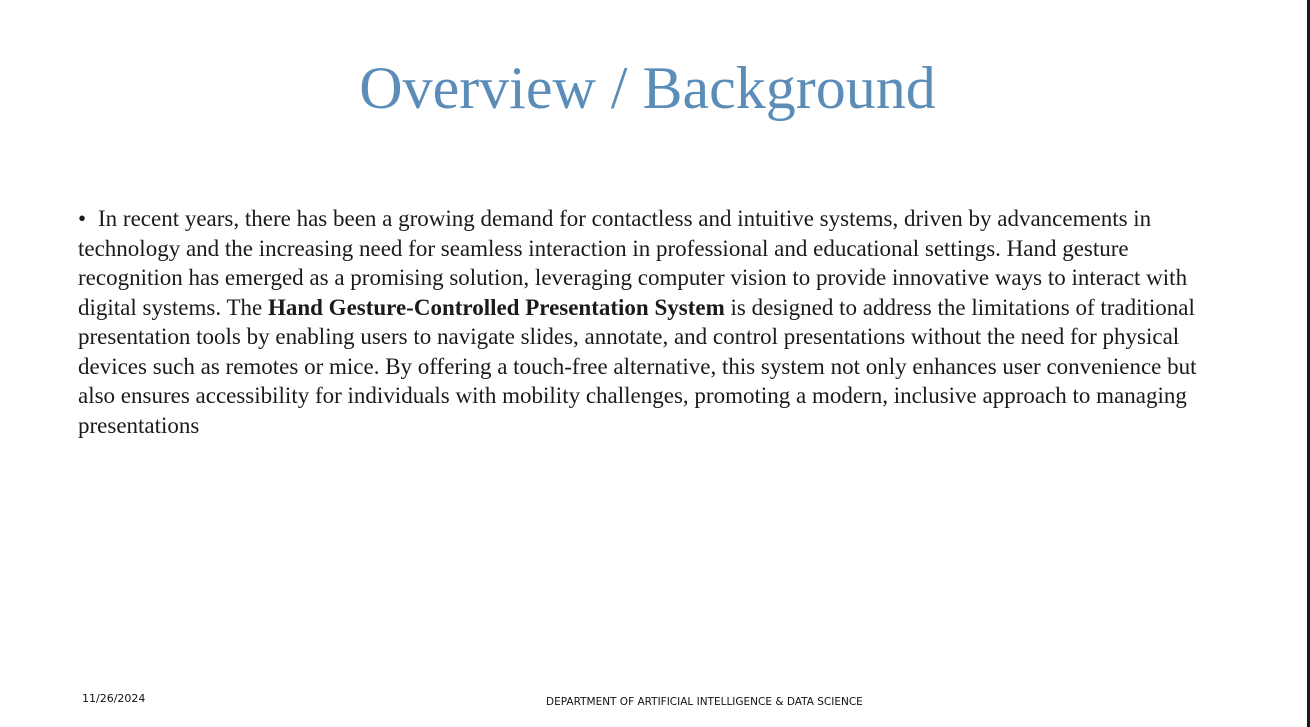 This screenshot has width=1310, height=727. Describe the element at coordinates (1308, 363) in the screenshot. I see `slide-edge-divider` at that location.